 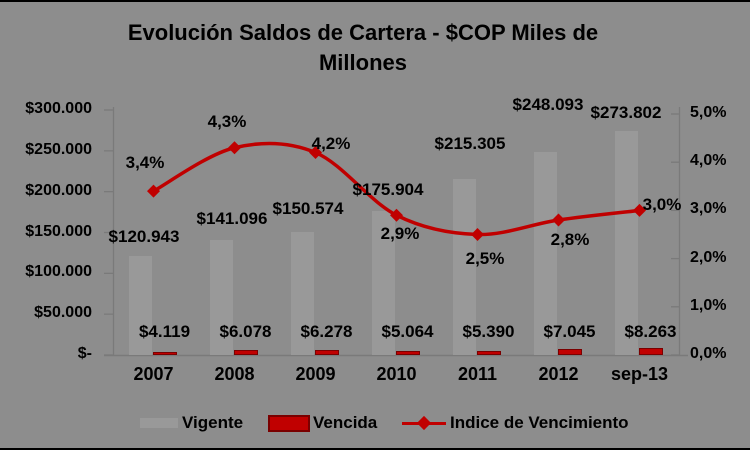 I want to click on y-axis-right-tick-label: 3,0%, so click(x=708, y=209).